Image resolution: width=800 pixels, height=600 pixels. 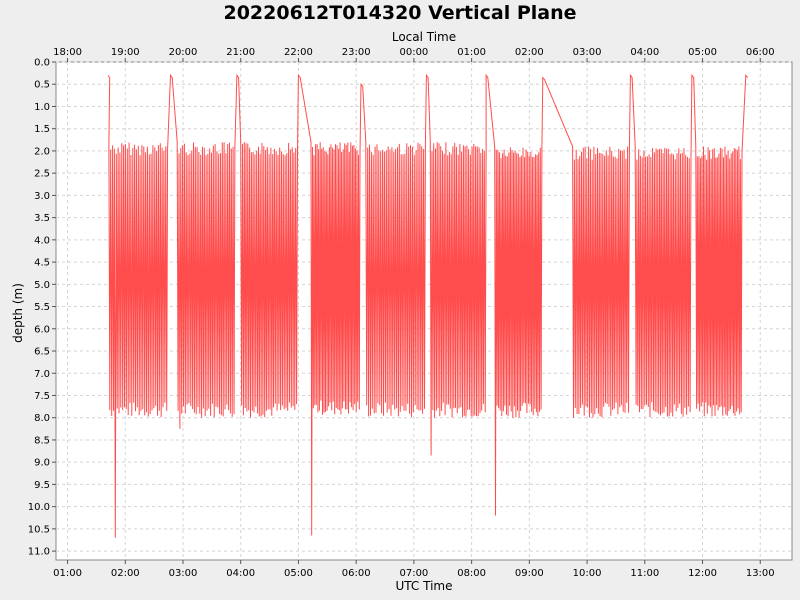 What do you see at coordinates (644, 52) in the screenshot?
I see `x2-tick-label: 04:00` at bounding box center [644, 52].